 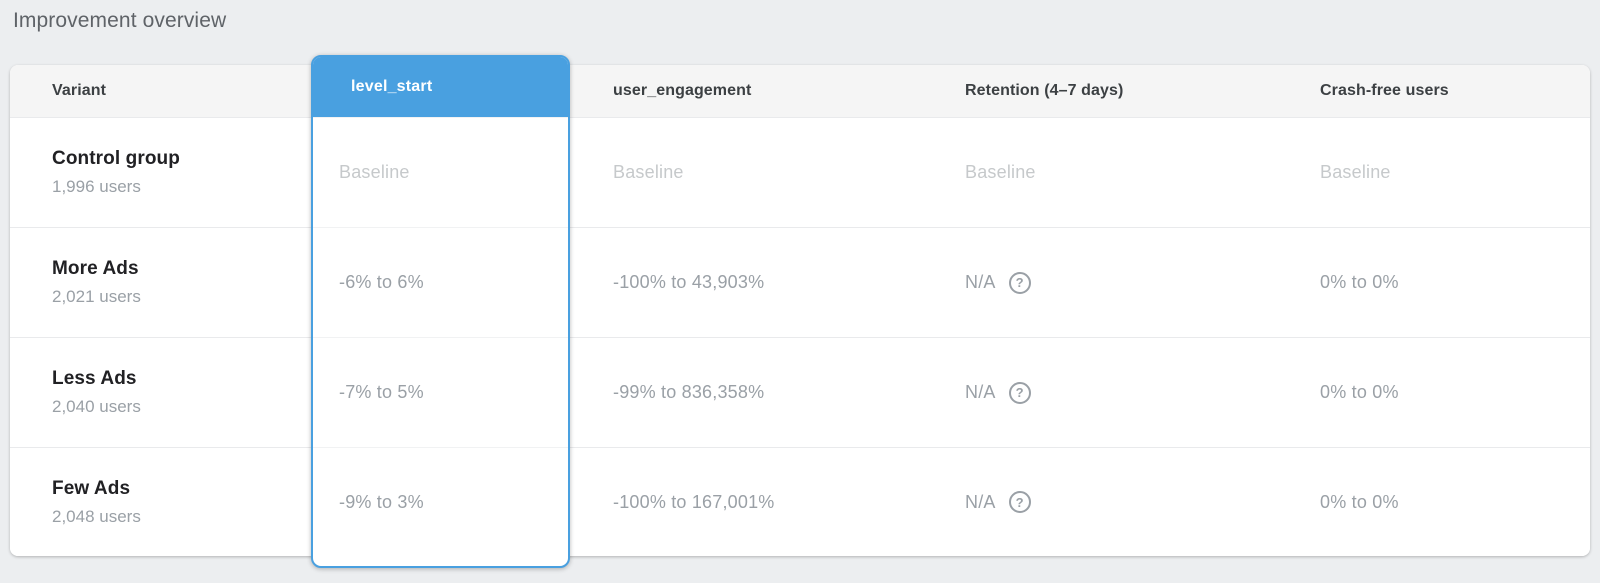 I want to click on cell-user-engagement: -99% to 836,358%, so click(x=689, y=392).